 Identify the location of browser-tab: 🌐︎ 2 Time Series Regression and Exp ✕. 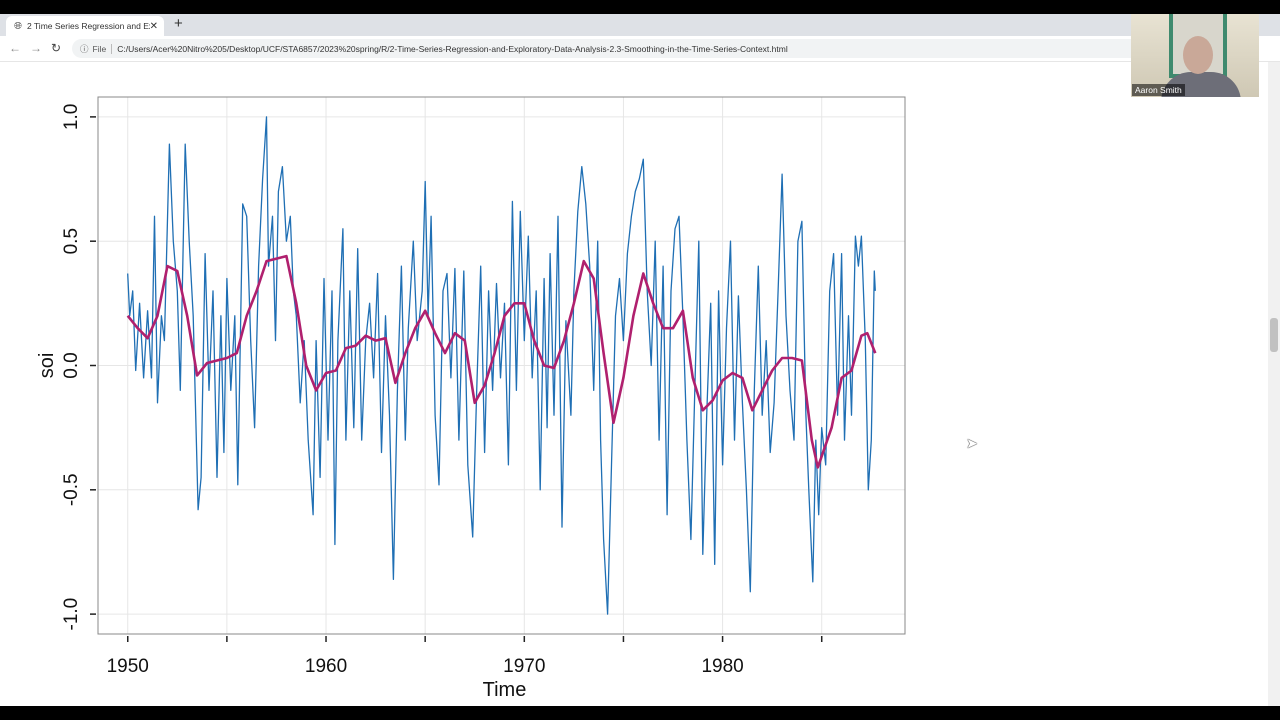
(85, 26).